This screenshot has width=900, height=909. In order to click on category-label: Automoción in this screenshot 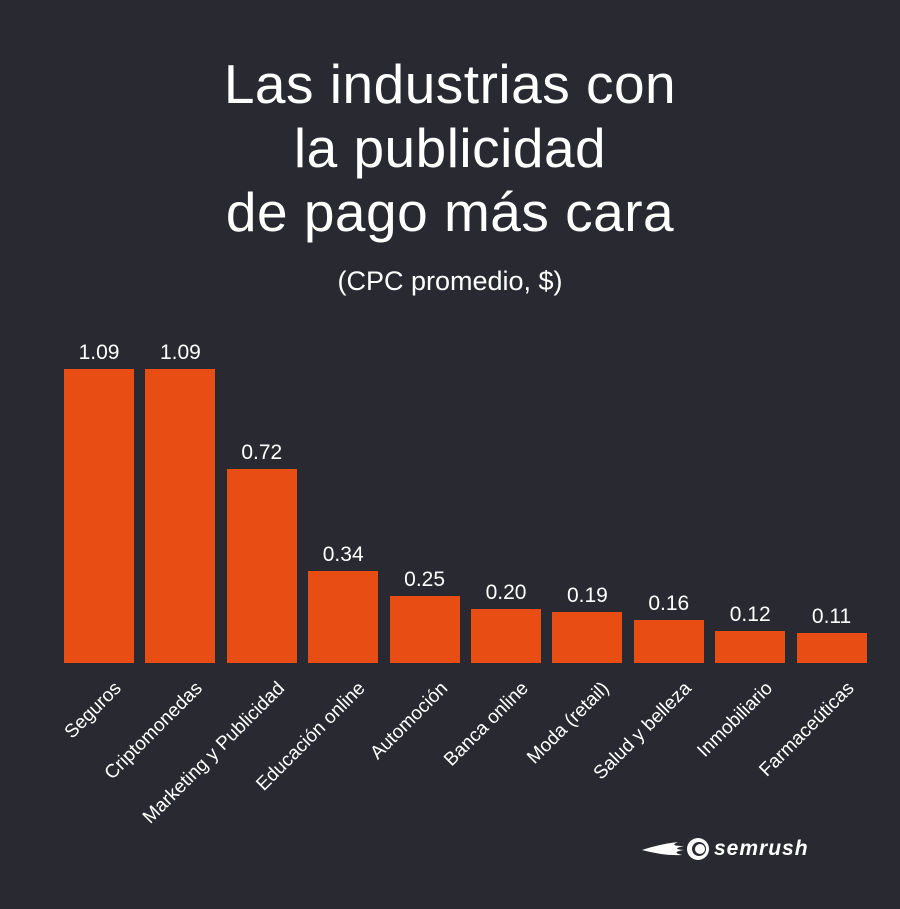, I will do `click(408, 721)`.